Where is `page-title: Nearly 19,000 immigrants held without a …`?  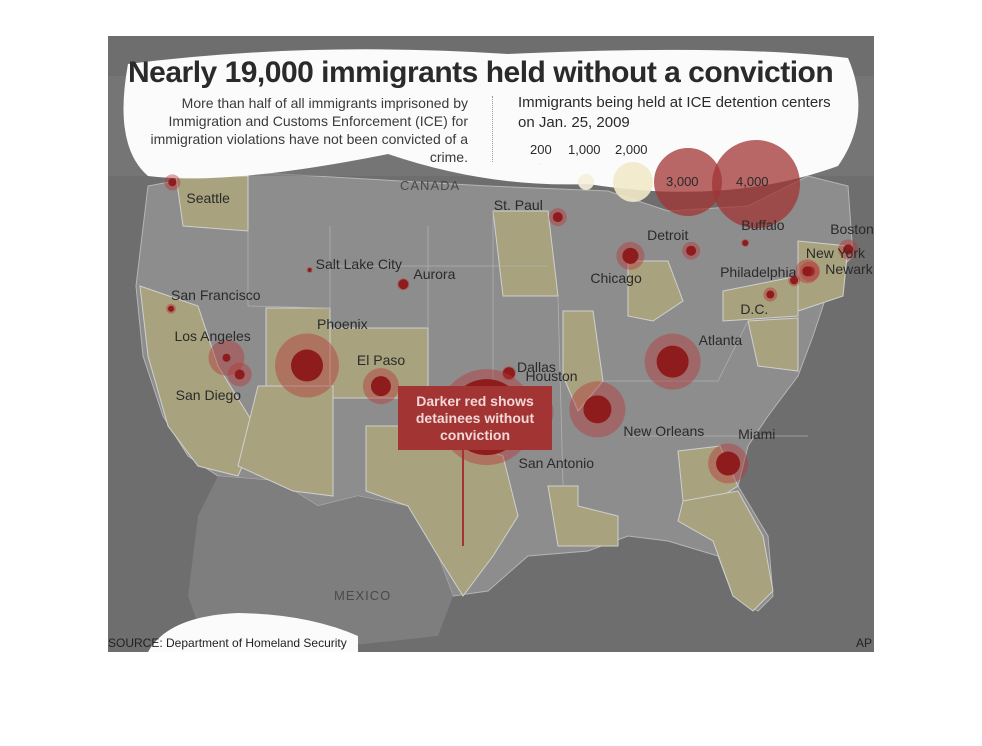 page-title: Nearly 19,000 immigrants held without a … is located at coordinates (481, 72).